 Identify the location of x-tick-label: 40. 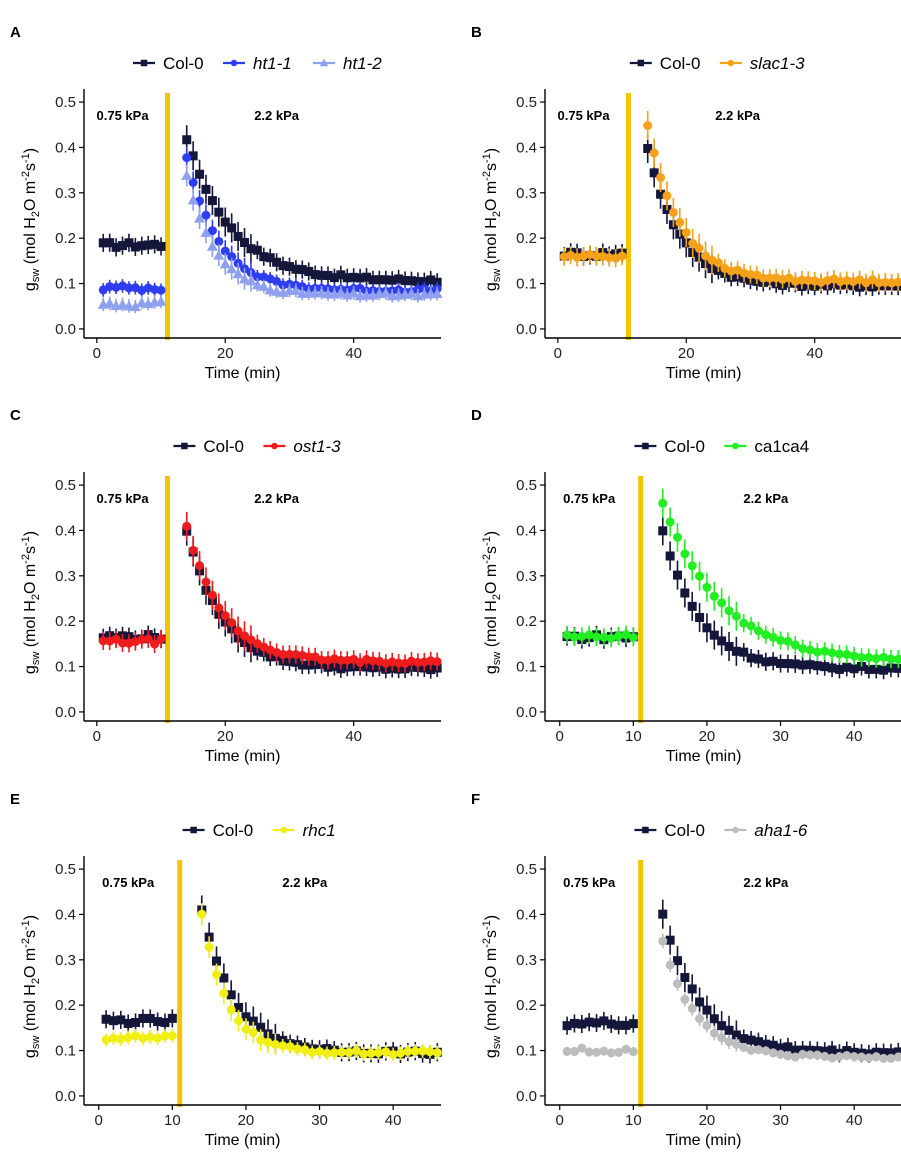
(814, 353).